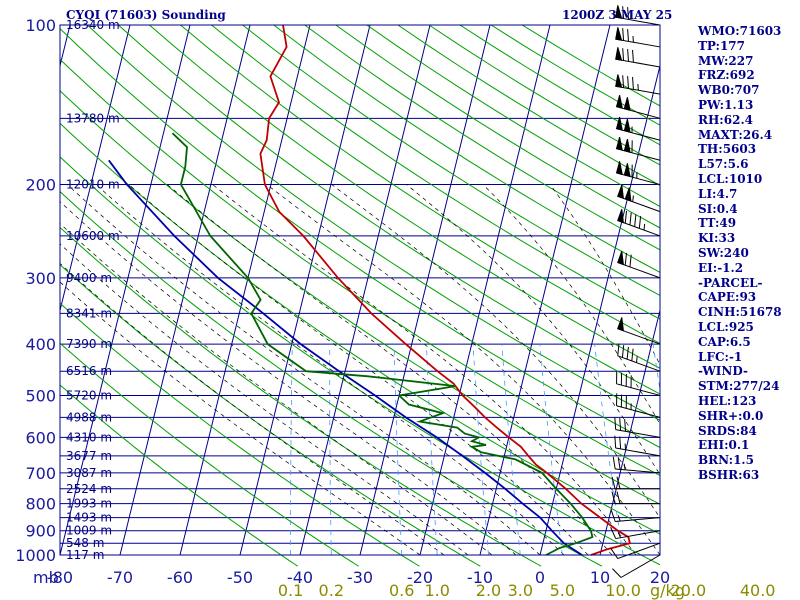  What do you see at coordinates (146, 15) in the screenshot?
I see `station-title: CYQI (71603) Sounding` at bounding box center [146, 15].